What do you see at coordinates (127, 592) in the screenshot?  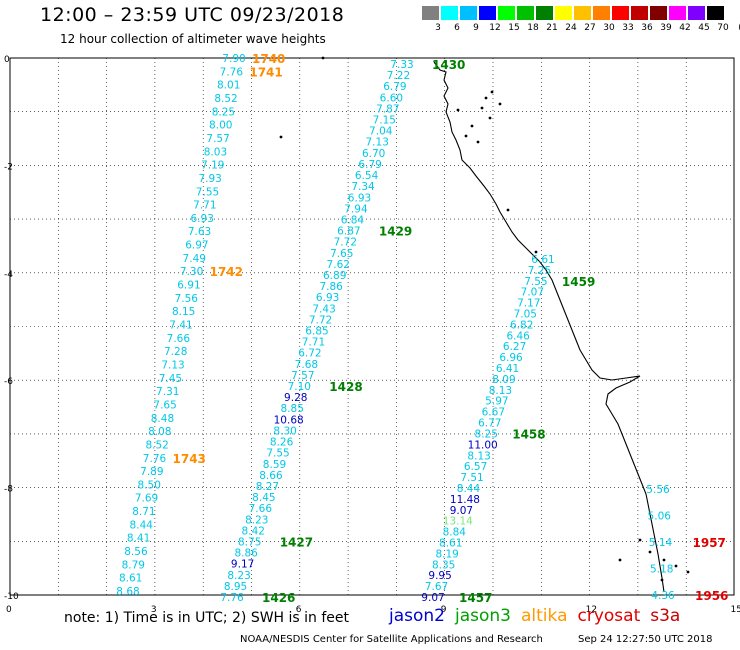 I see `wave-height-value: 8.68` at bounding box center [127, 592].